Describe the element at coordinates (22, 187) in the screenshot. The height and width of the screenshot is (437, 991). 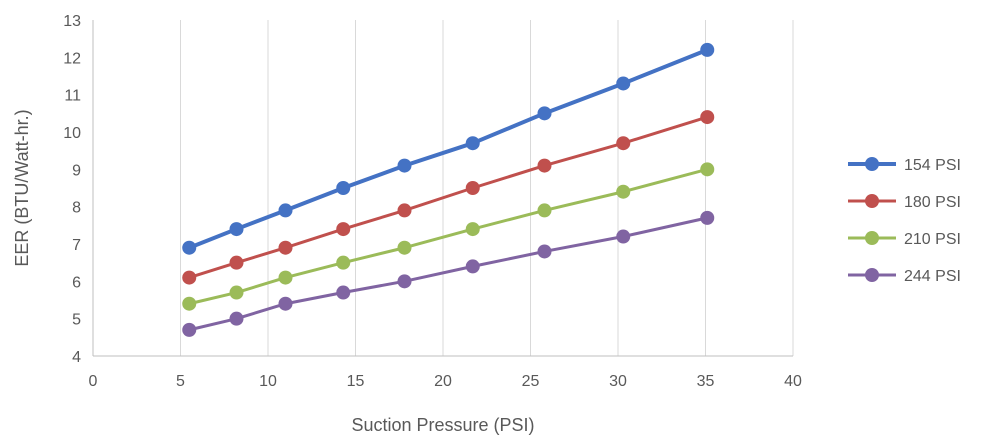
I see `y-axis-title: EER (BTU/Watt-hr.)` at that location.